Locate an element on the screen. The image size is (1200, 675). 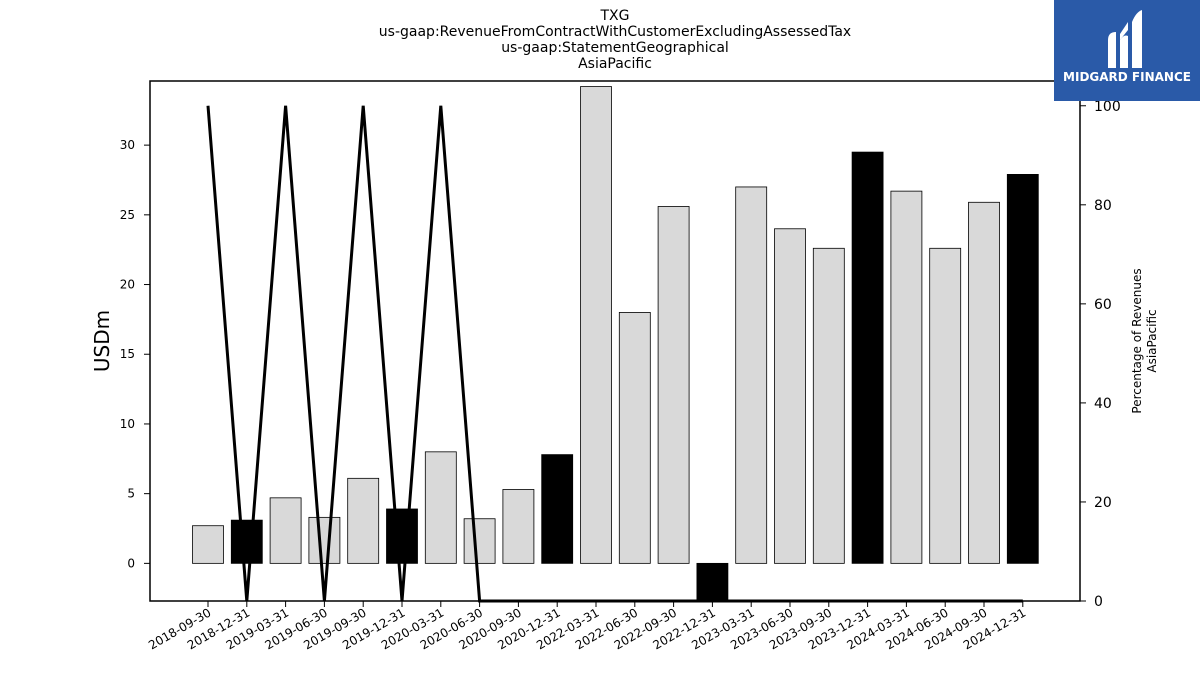
y-axis-label-left: USDm is located at coordinates (102, 341).